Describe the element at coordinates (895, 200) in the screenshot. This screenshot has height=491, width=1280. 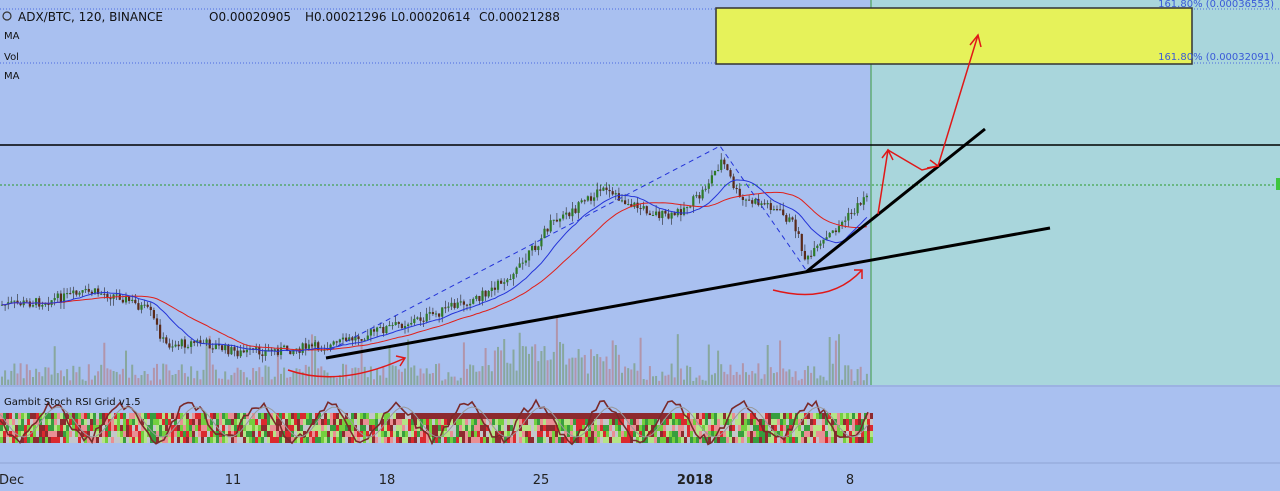
I see `steep-trendline` at that location.